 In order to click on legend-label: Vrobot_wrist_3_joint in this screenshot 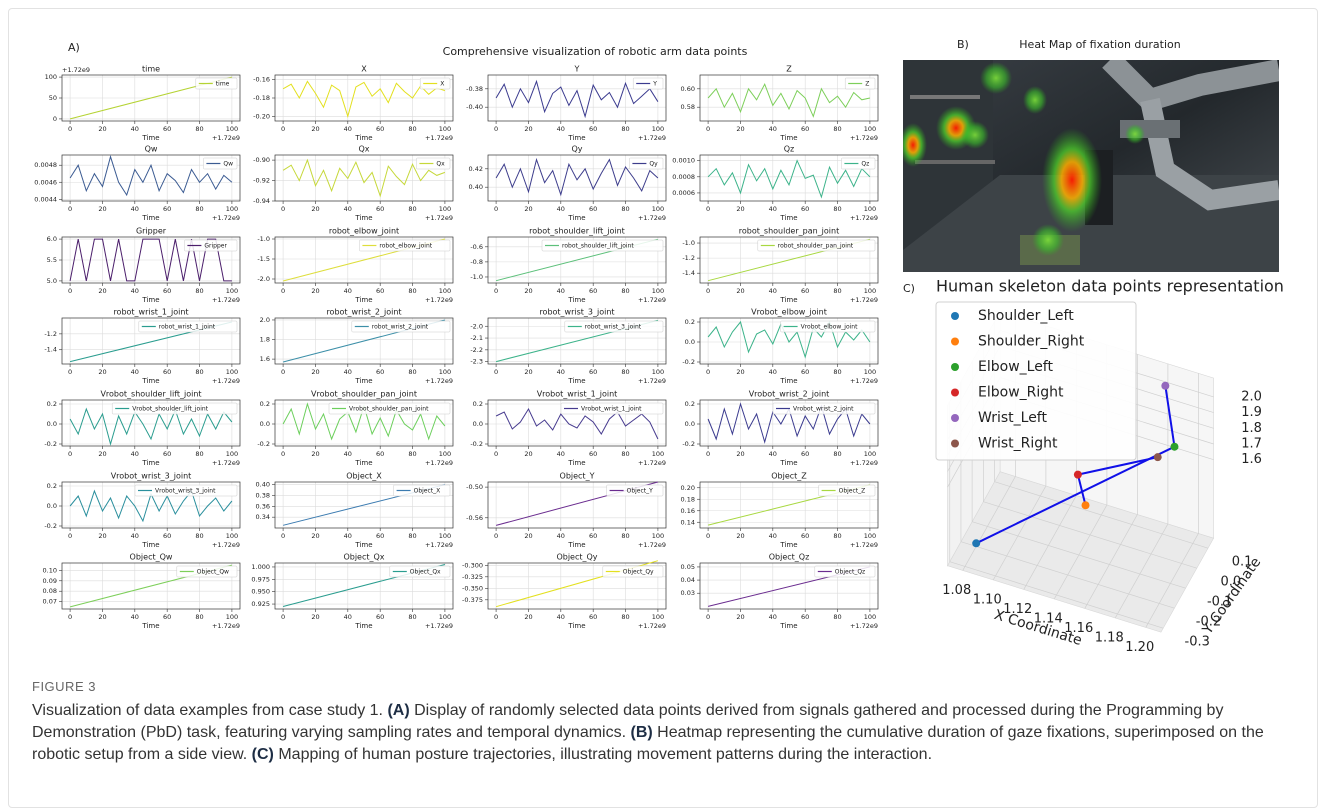, I will do `click(185, 491)`.